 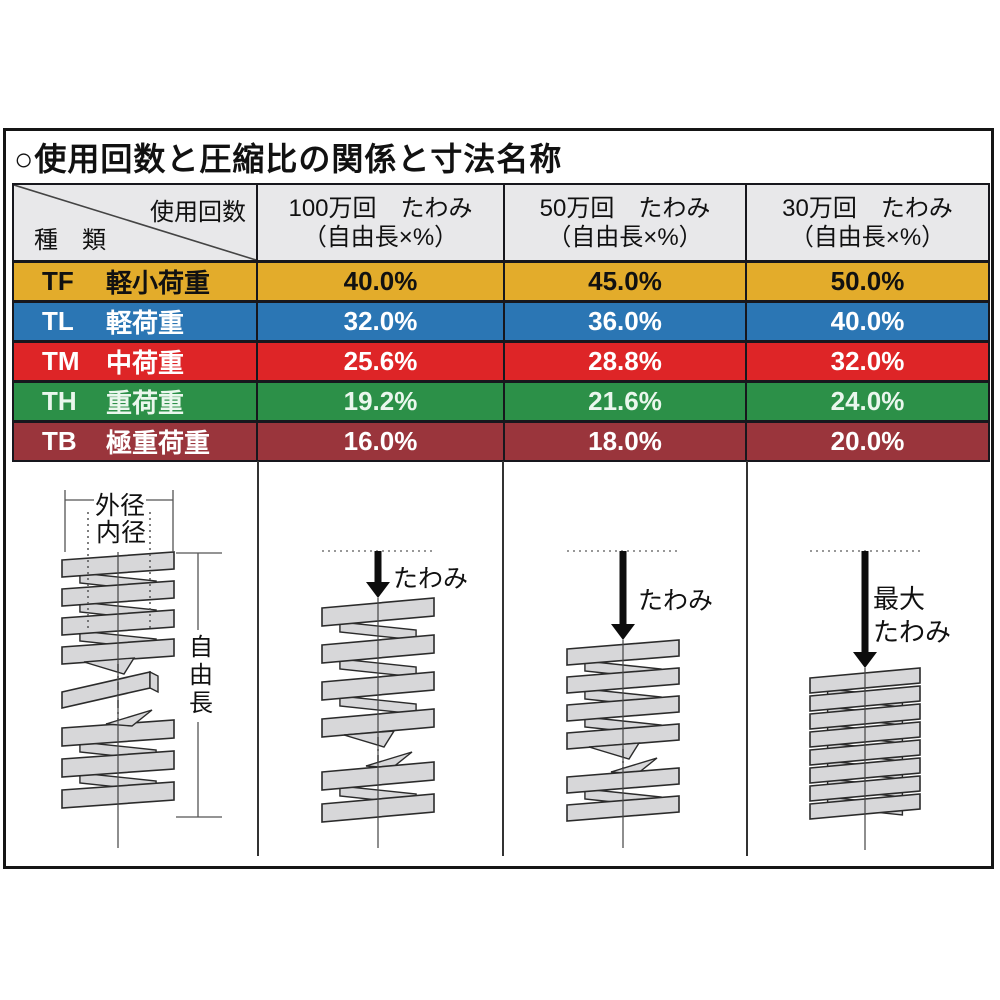 I want to click on max-deflection-line1: 最大, so click(x=899, y=599).